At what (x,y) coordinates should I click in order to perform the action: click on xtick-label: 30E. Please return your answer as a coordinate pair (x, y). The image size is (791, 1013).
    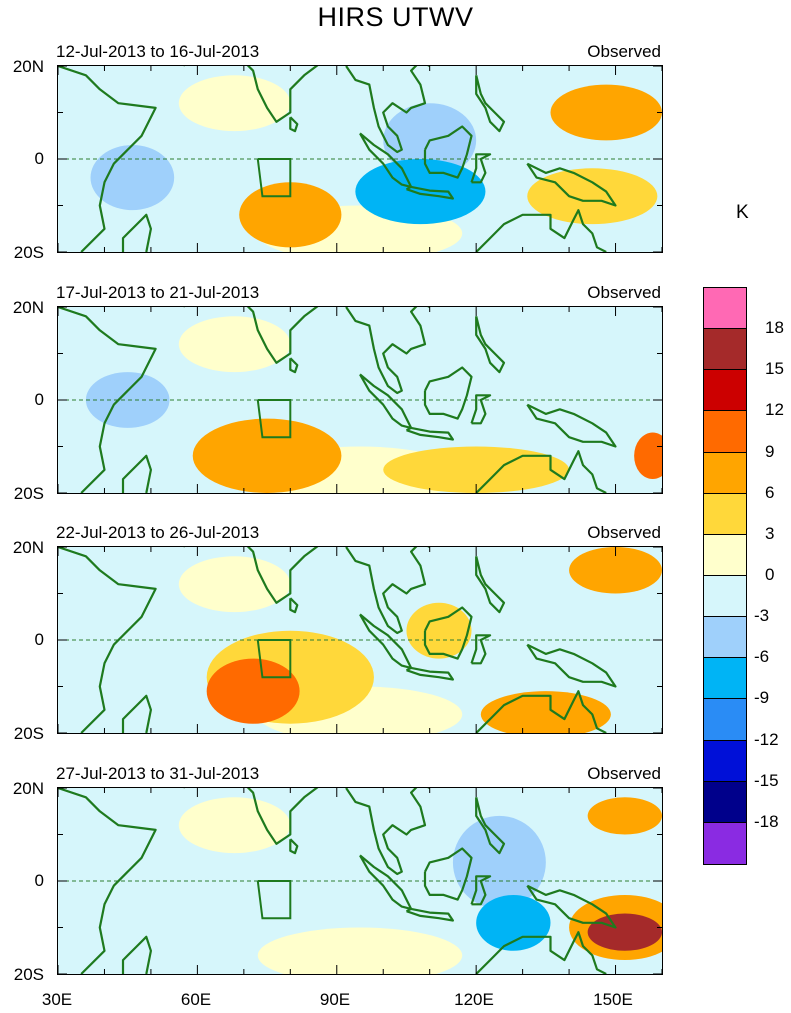
    Looking at the image, I should click on (57, 999).